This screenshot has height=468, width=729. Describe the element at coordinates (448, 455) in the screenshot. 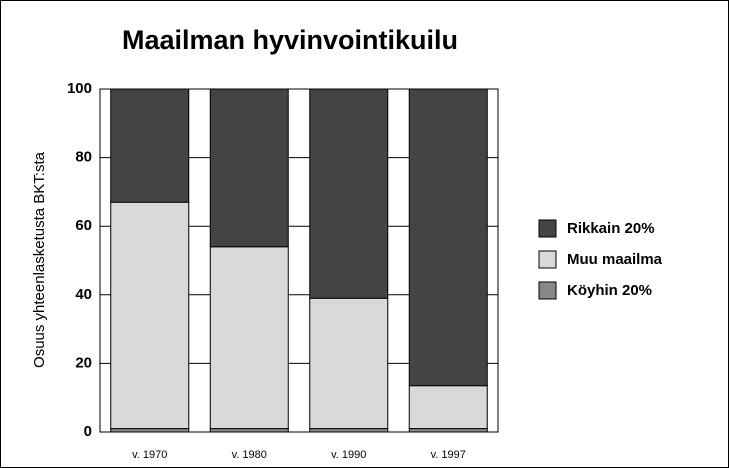

I see `x-tick-label: v. 1997` at that location.